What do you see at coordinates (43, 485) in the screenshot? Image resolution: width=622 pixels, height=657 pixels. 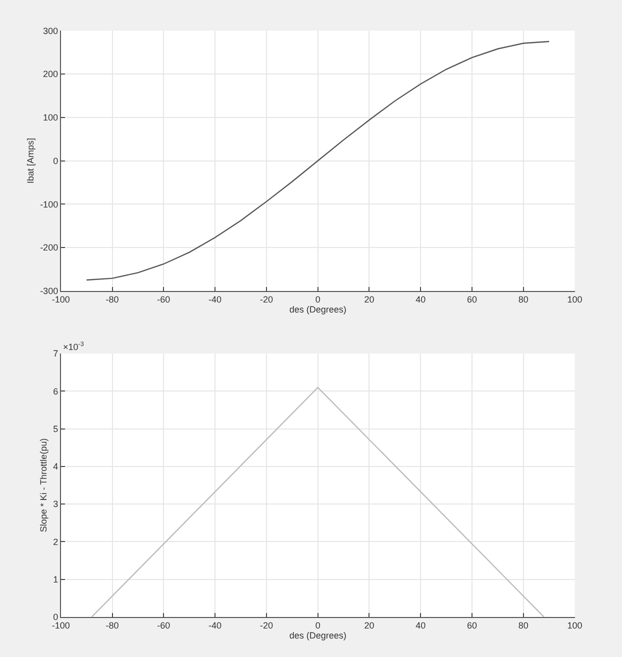 I see `y-axis-title: Slope * Ki - Throttle(pu)` at bounding box center [43, 485].